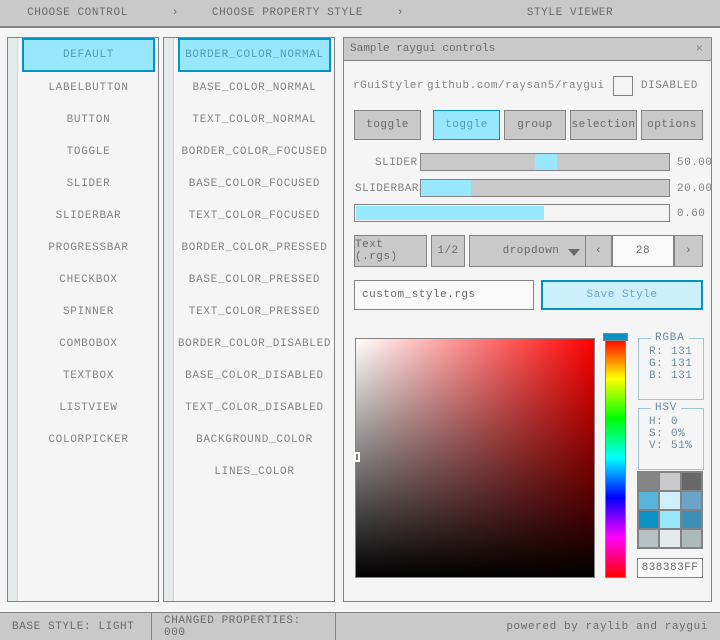 This screenshot has width=720, height=640. Describe the element at coordinates (390, 251) in the screenshot. I see `text-rgs-button: Text (.rgs)` at that location.